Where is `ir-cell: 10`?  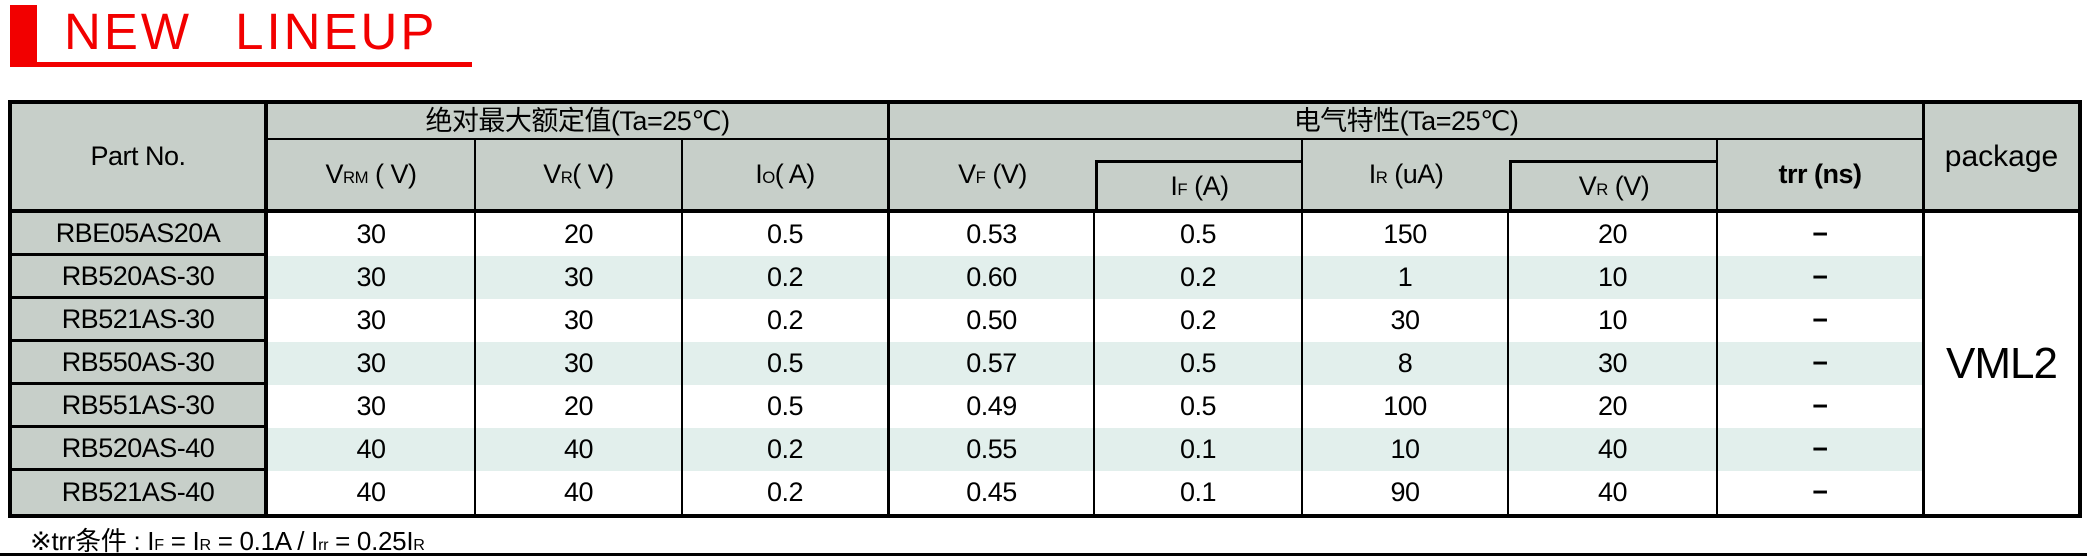 ir-cell: 10 is located at coordinates (1406, 449).